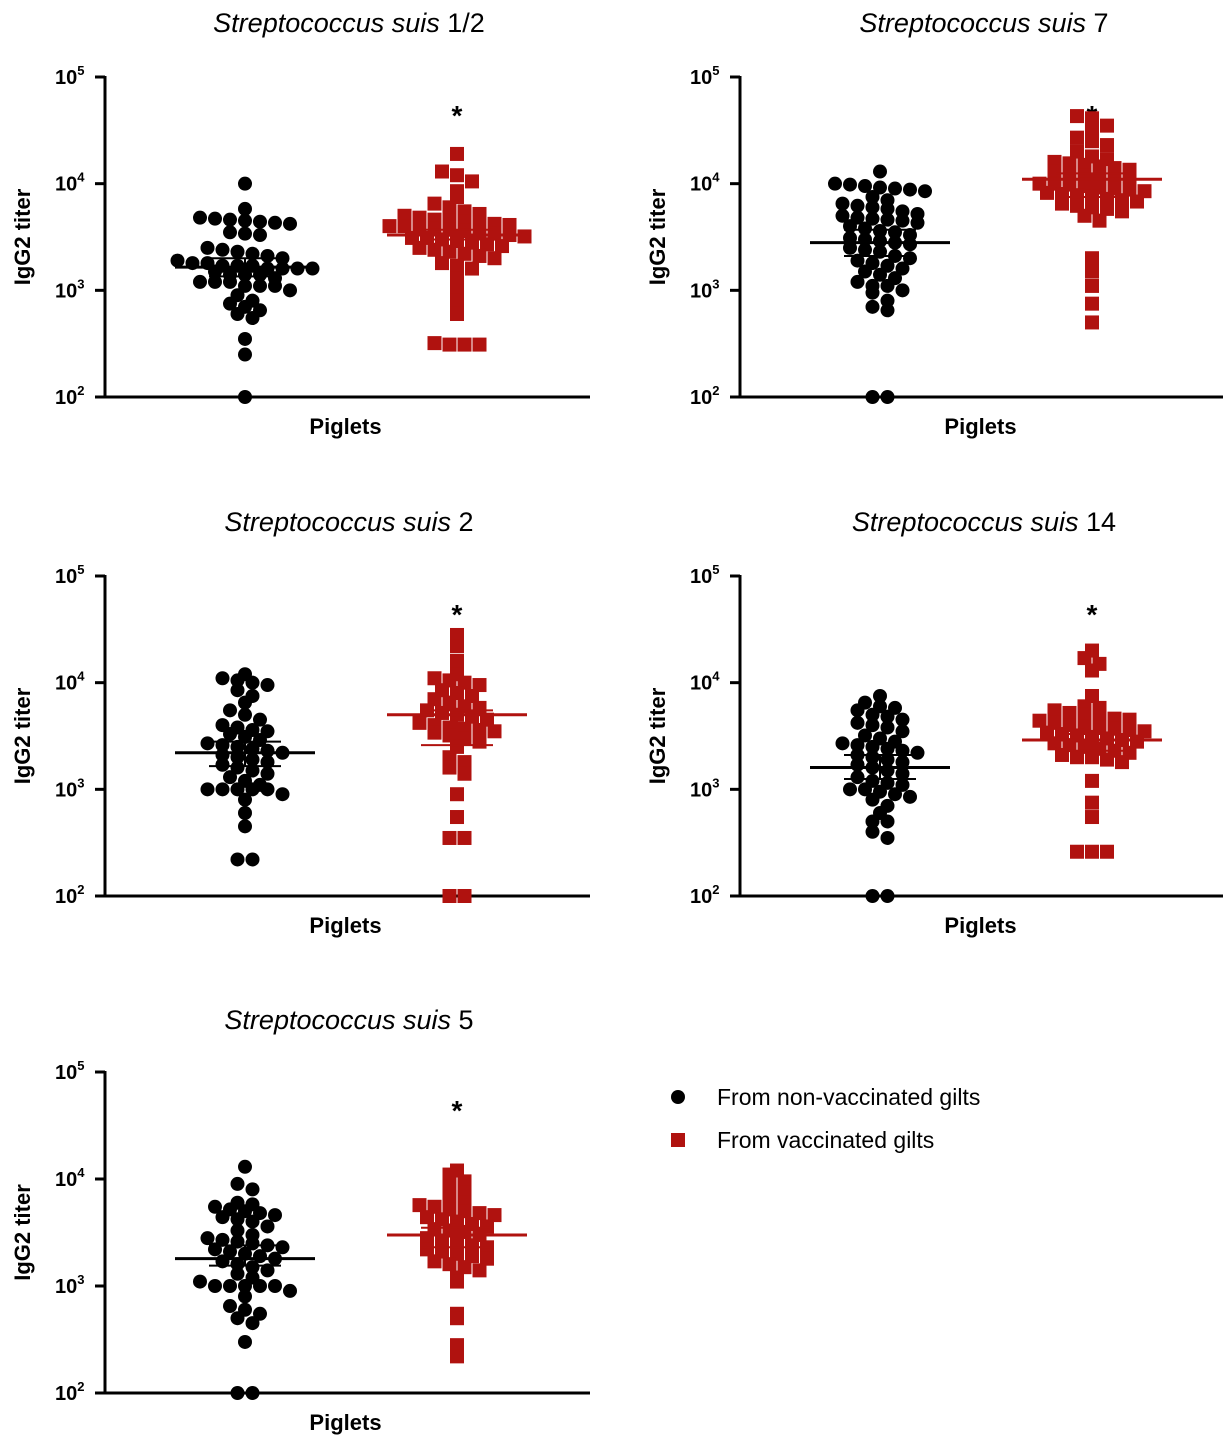  What do you see at coordinates (69, 895) in the screenshot?
I see `y-tick-label: 10²` at bounding box center [69, 895].